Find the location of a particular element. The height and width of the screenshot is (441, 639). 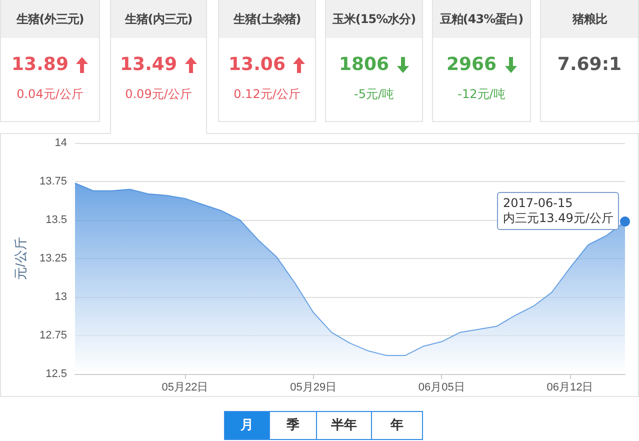

y-tick-label: 13.5 is located at coordinates (56, 220).